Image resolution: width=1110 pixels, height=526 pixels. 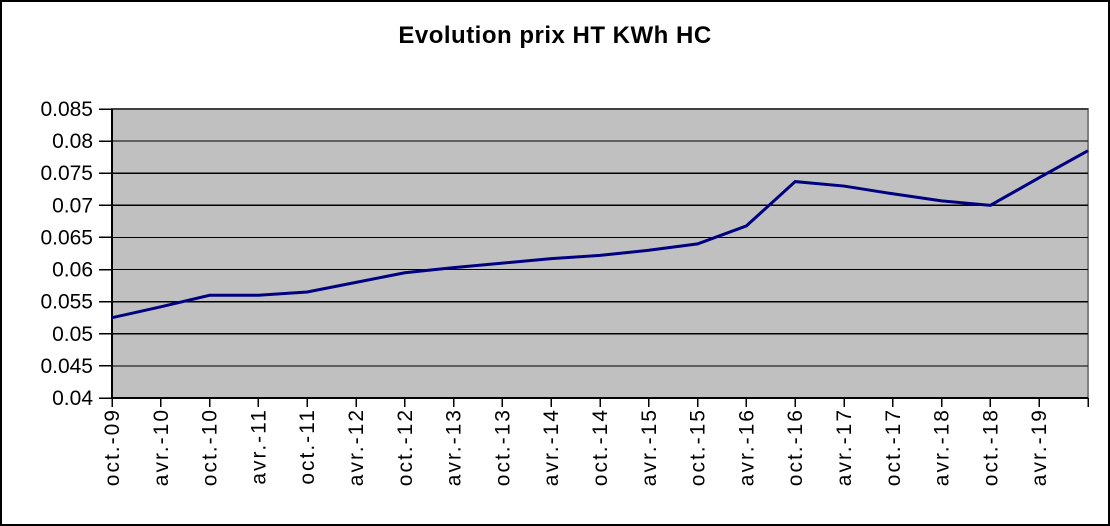 I want to click on y-axis-label: 0.06, so click(x=72, y=270).